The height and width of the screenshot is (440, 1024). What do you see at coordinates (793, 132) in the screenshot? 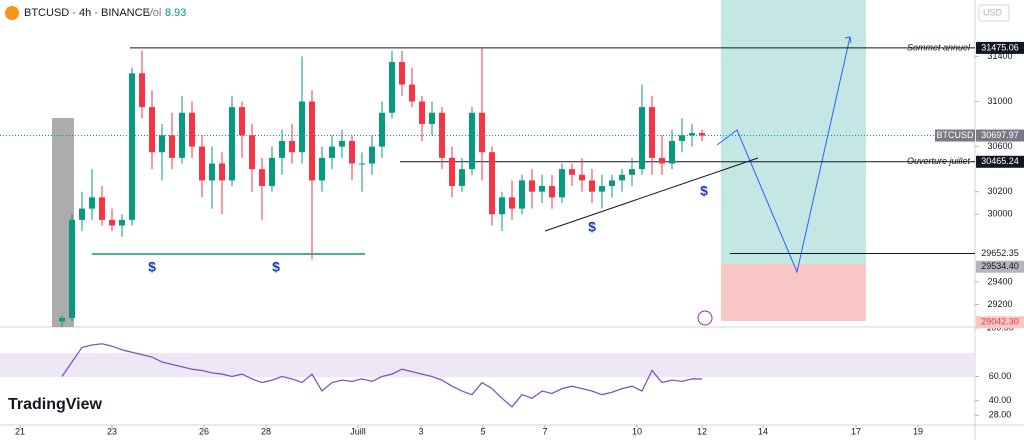
I see `profit-zone` at bounding box center [793, 132].